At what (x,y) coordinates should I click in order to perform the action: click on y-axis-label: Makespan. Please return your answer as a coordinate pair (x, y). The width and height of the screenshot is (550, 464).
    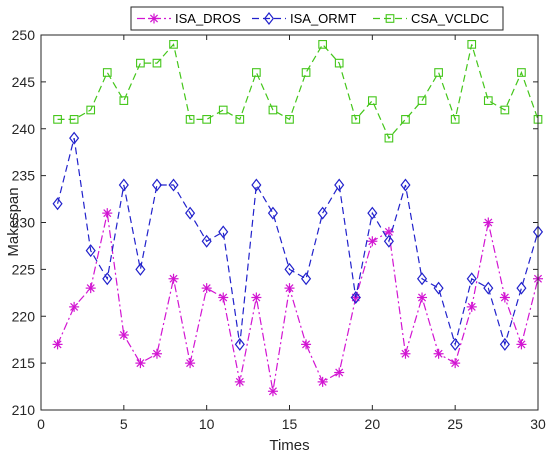
    Looking at the image, I should click on (13, 221).